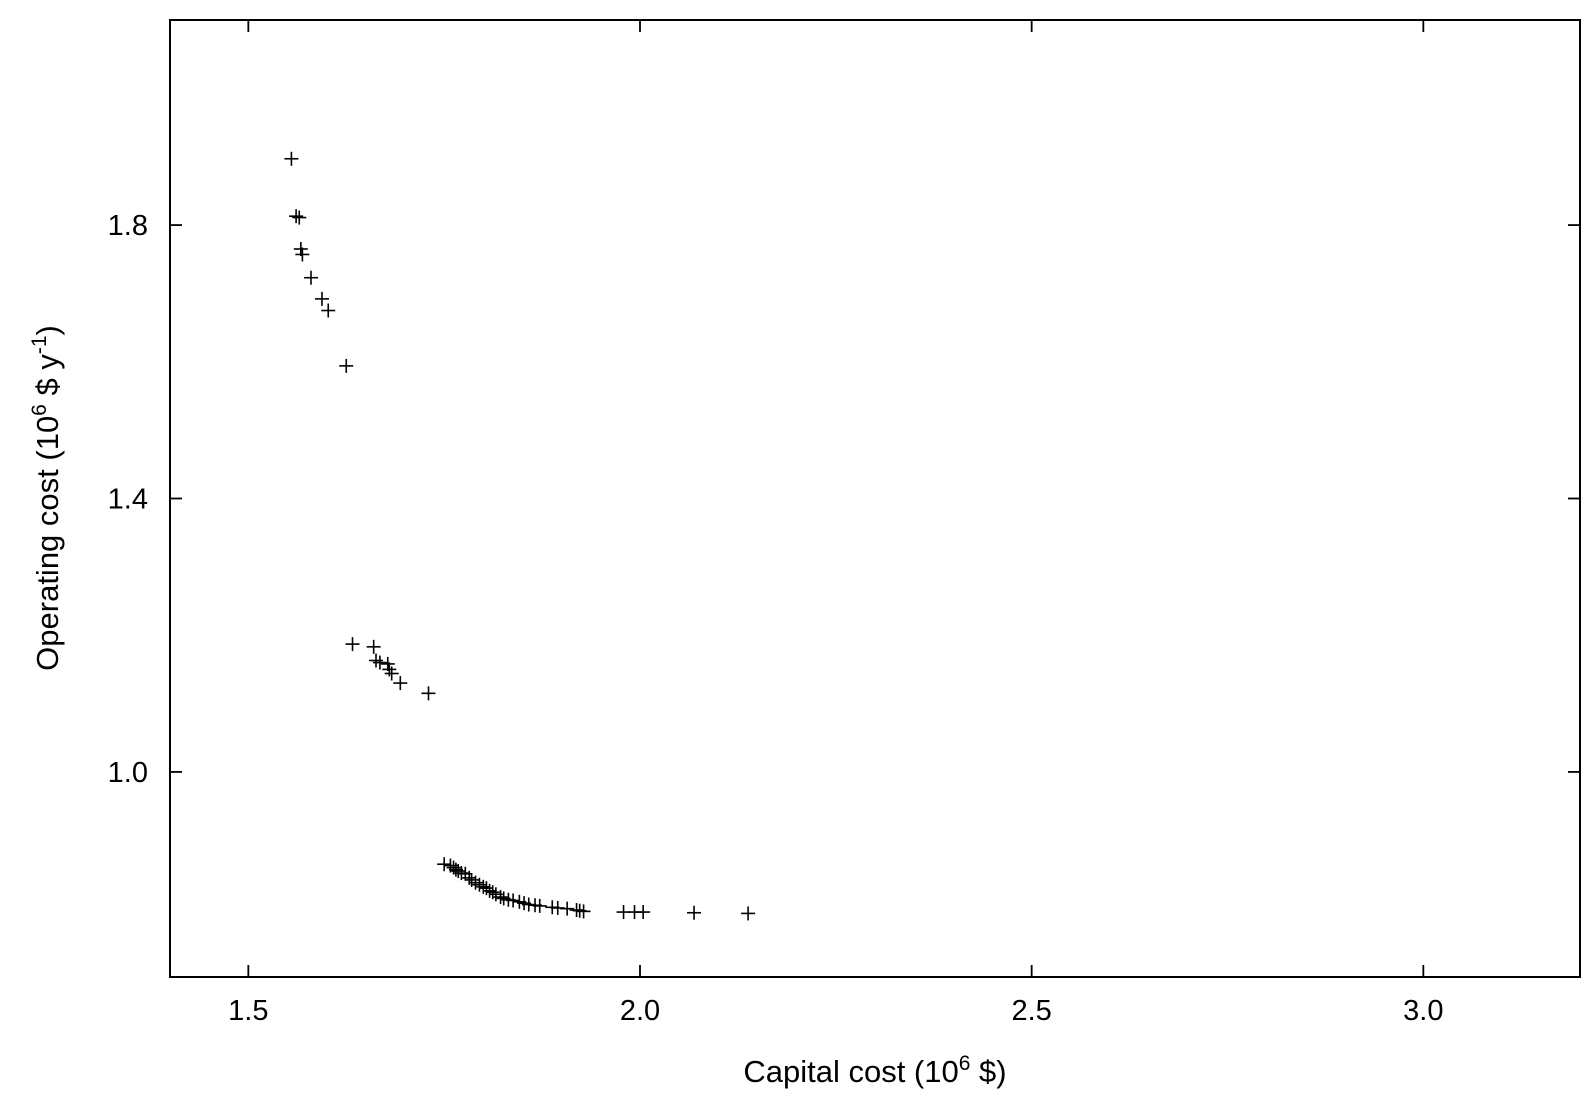 This screenshot has width=1593, height=1093. Describe the element at coordinates (248, 1011) in the screenshot. I see `x-tick-label: 1.5` at that location.